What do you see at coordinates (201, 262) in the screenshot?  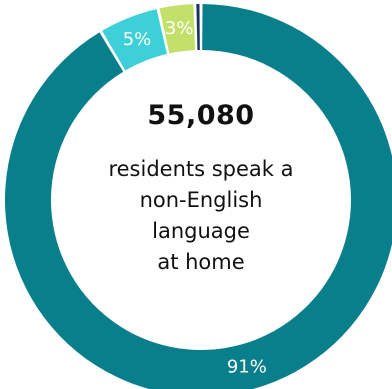 I see `caption-line-4: at home` at bounding box center [201, 262].